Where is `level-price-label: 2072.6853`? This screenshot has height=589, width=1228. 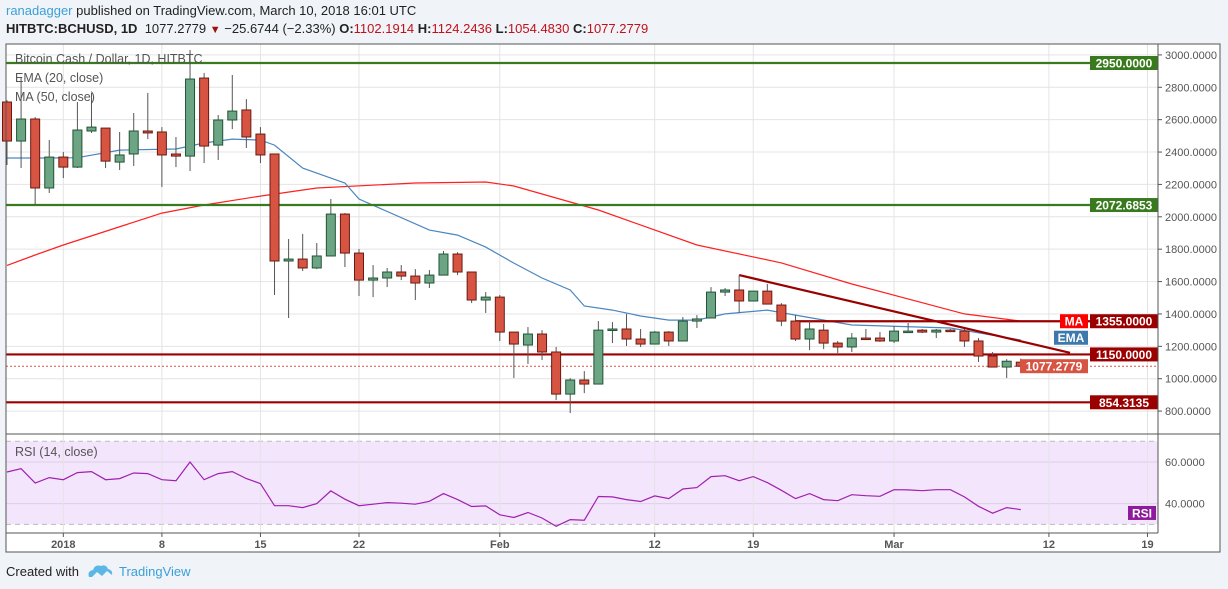
level-price-label: 2072.6853 is located at coordinates (1124, 206).